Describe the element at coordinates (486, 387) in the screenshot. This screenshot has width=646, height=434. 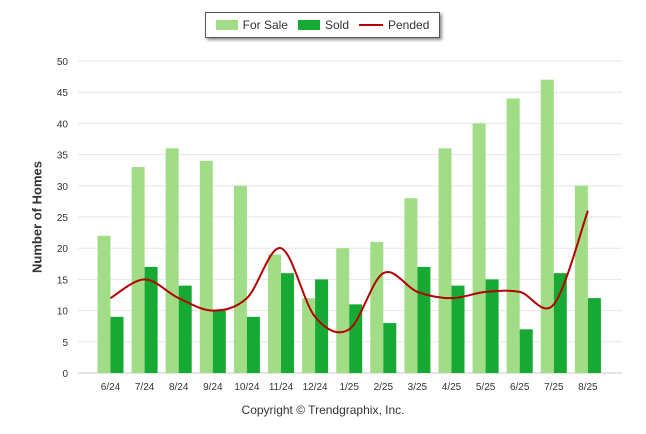
I see `x-tick-label: 5/25` at that location.